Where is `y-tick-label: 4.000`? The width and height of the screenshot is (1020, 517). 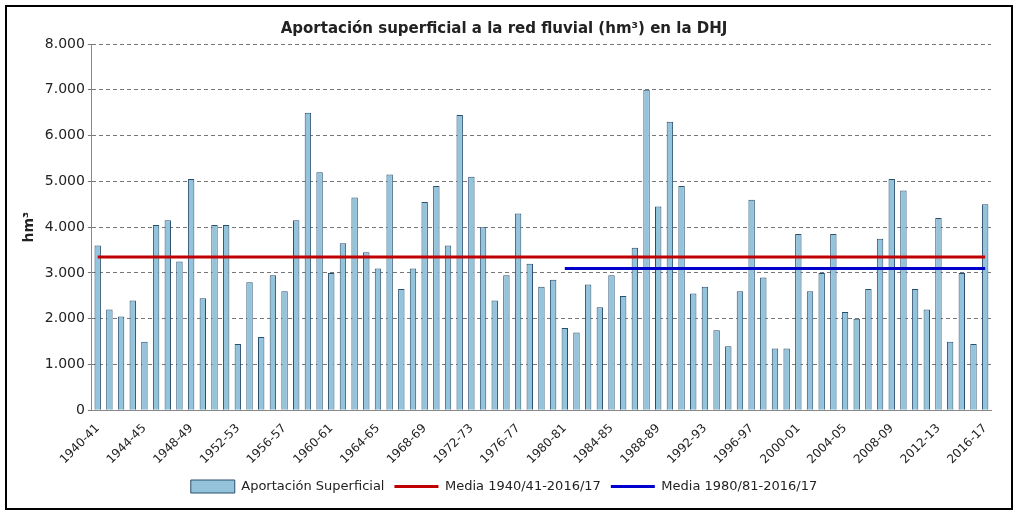 y-tick-label: 4.000 is located at coordinates (64, 225).